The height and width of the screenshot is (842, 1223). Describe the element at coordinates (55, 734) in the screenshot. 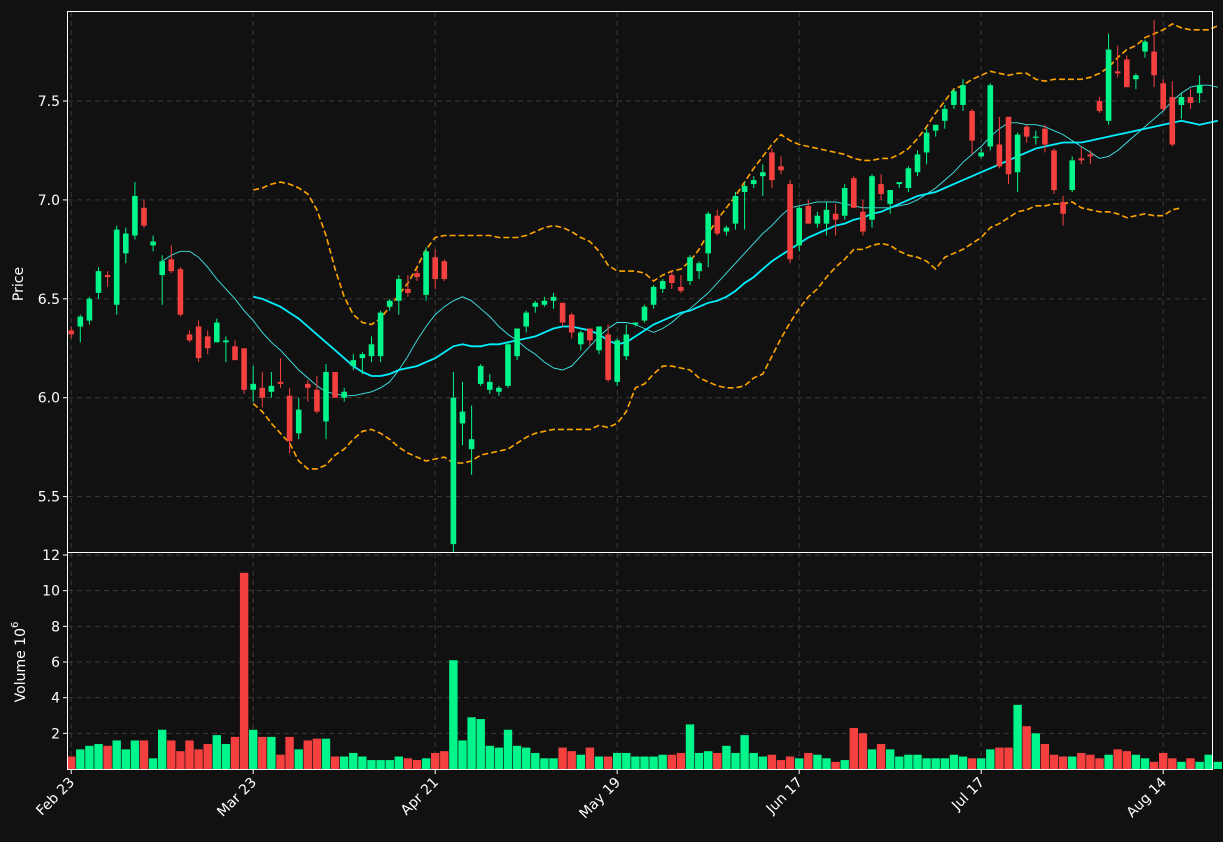

I see `volume-tick-label: 2` at that location.